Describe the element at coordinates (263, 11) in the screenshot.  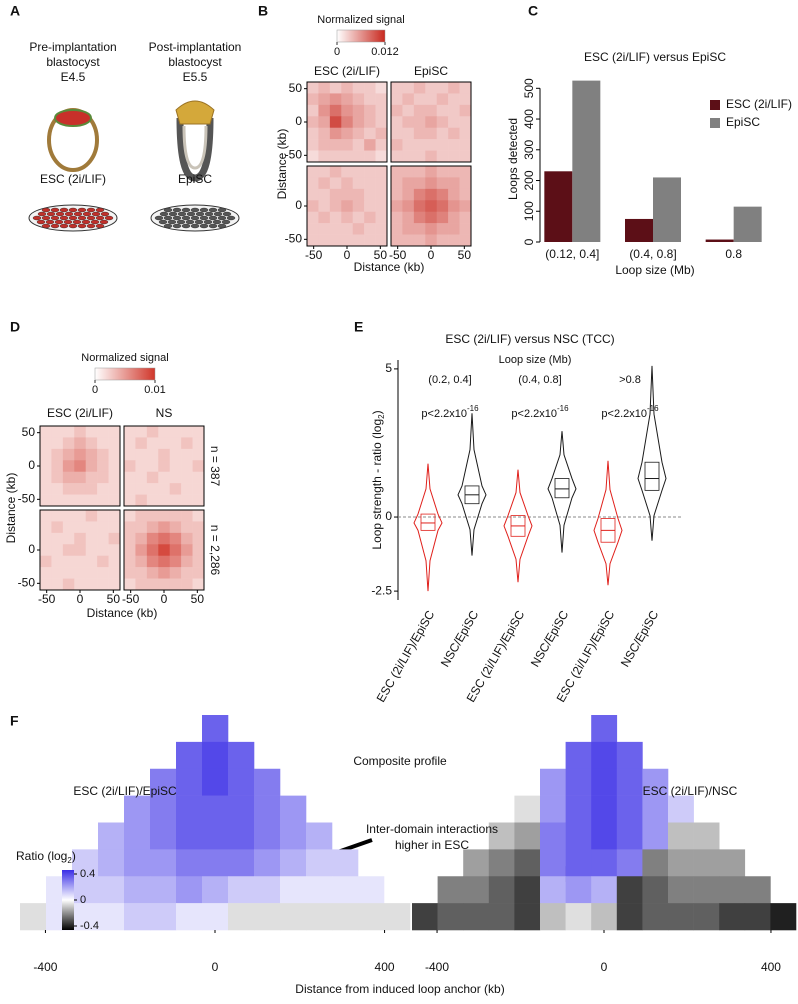
I see `panel-letter: B` at that location.